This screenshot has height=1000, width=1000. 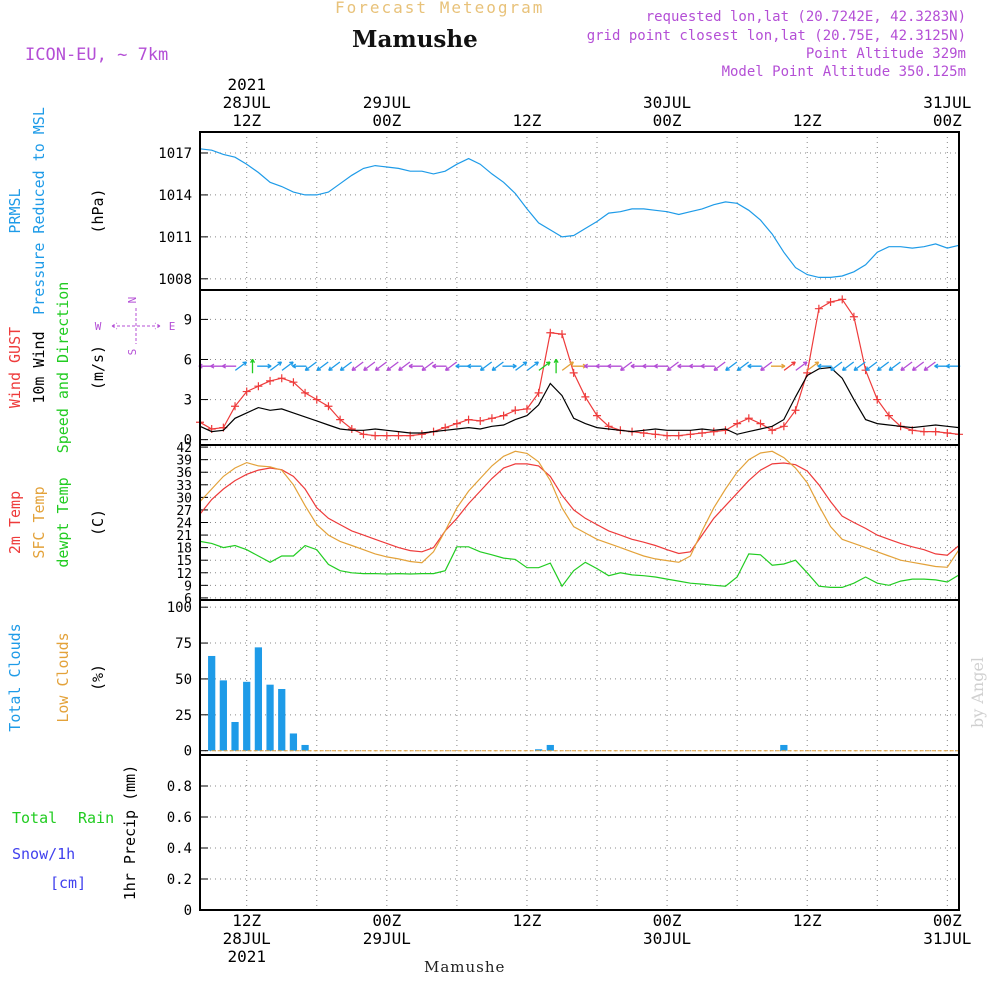 I want to click on bottom-time-label: 30JUL, so click(x=667, y=938).